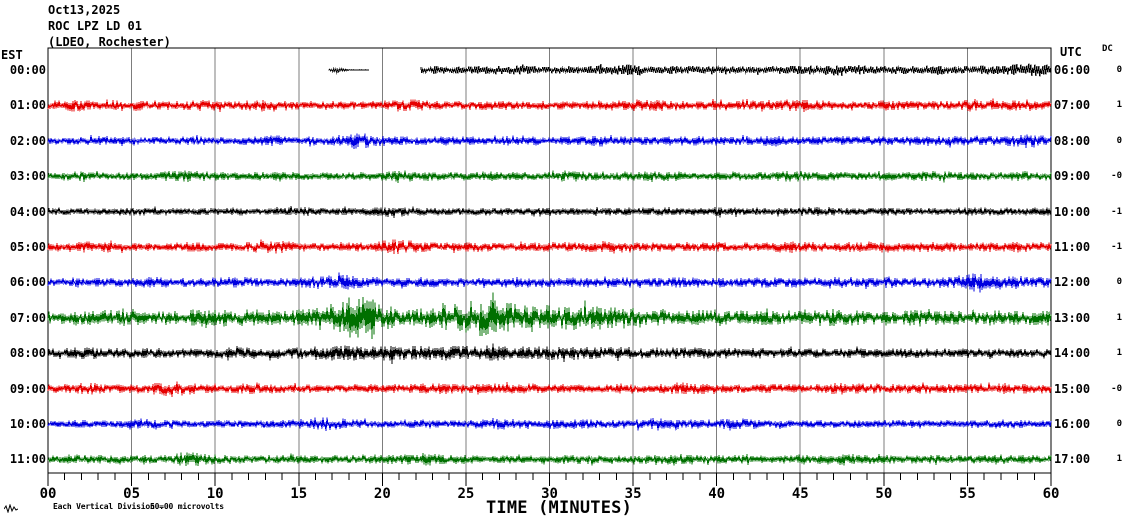  What do you see at coordinates (1072, 70) in the screenshot?
I see `utc-time-label: 06:00` at bounding box center [1072, 70].